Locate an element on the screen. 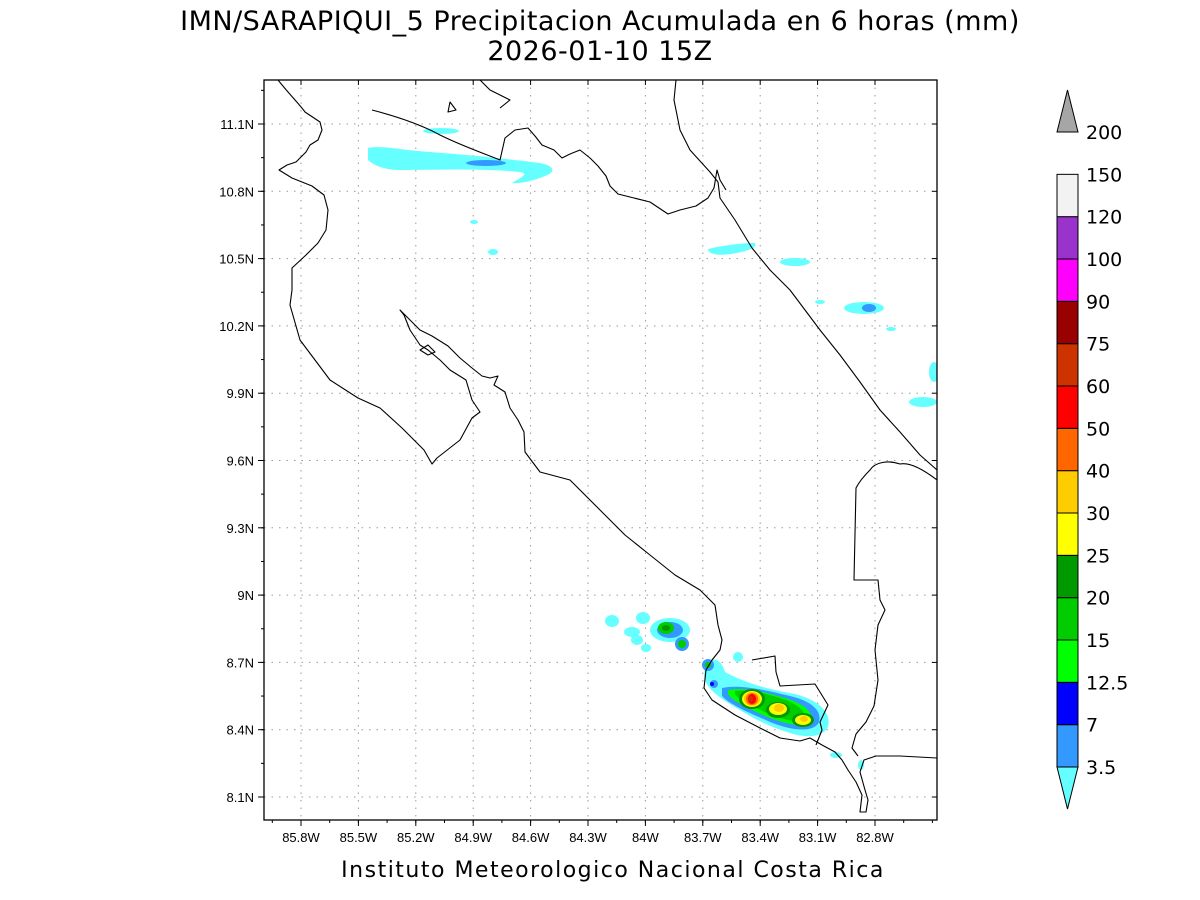 The width and height of the screenshot is (1200, 900). latitude-tick-label: 9.9N is located at coordinates (240, 393).